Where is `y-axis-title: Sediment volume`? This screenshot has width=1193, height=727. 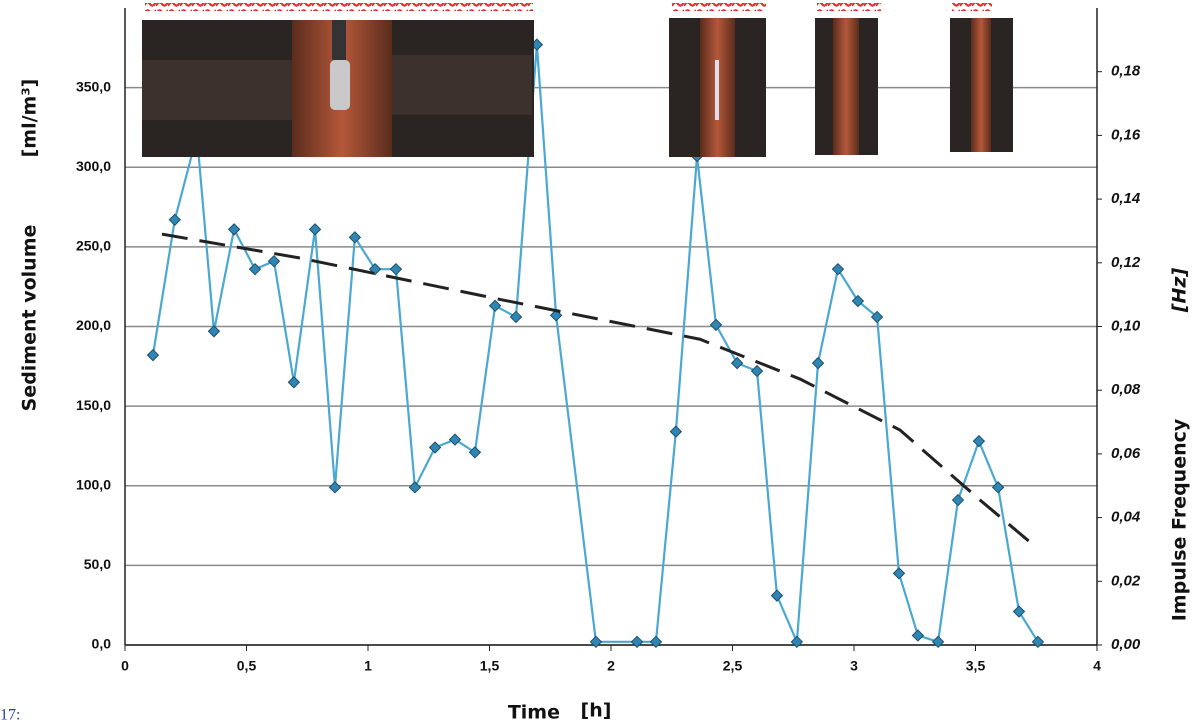 y-axis-title: Sediment volume is located at coordinates (30, 318).